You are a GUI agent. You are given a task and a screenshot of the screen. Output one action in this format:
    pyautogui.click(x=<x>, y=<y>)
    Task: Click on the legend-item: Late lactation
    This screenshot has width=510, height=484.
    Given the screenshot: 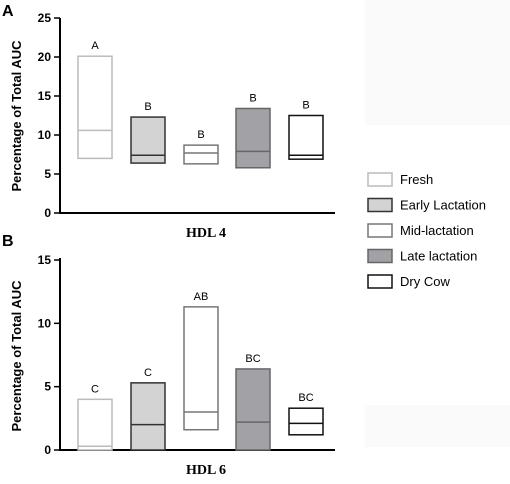 What is the action you would take?
    pyautogui.click(x=422, y=256)
    